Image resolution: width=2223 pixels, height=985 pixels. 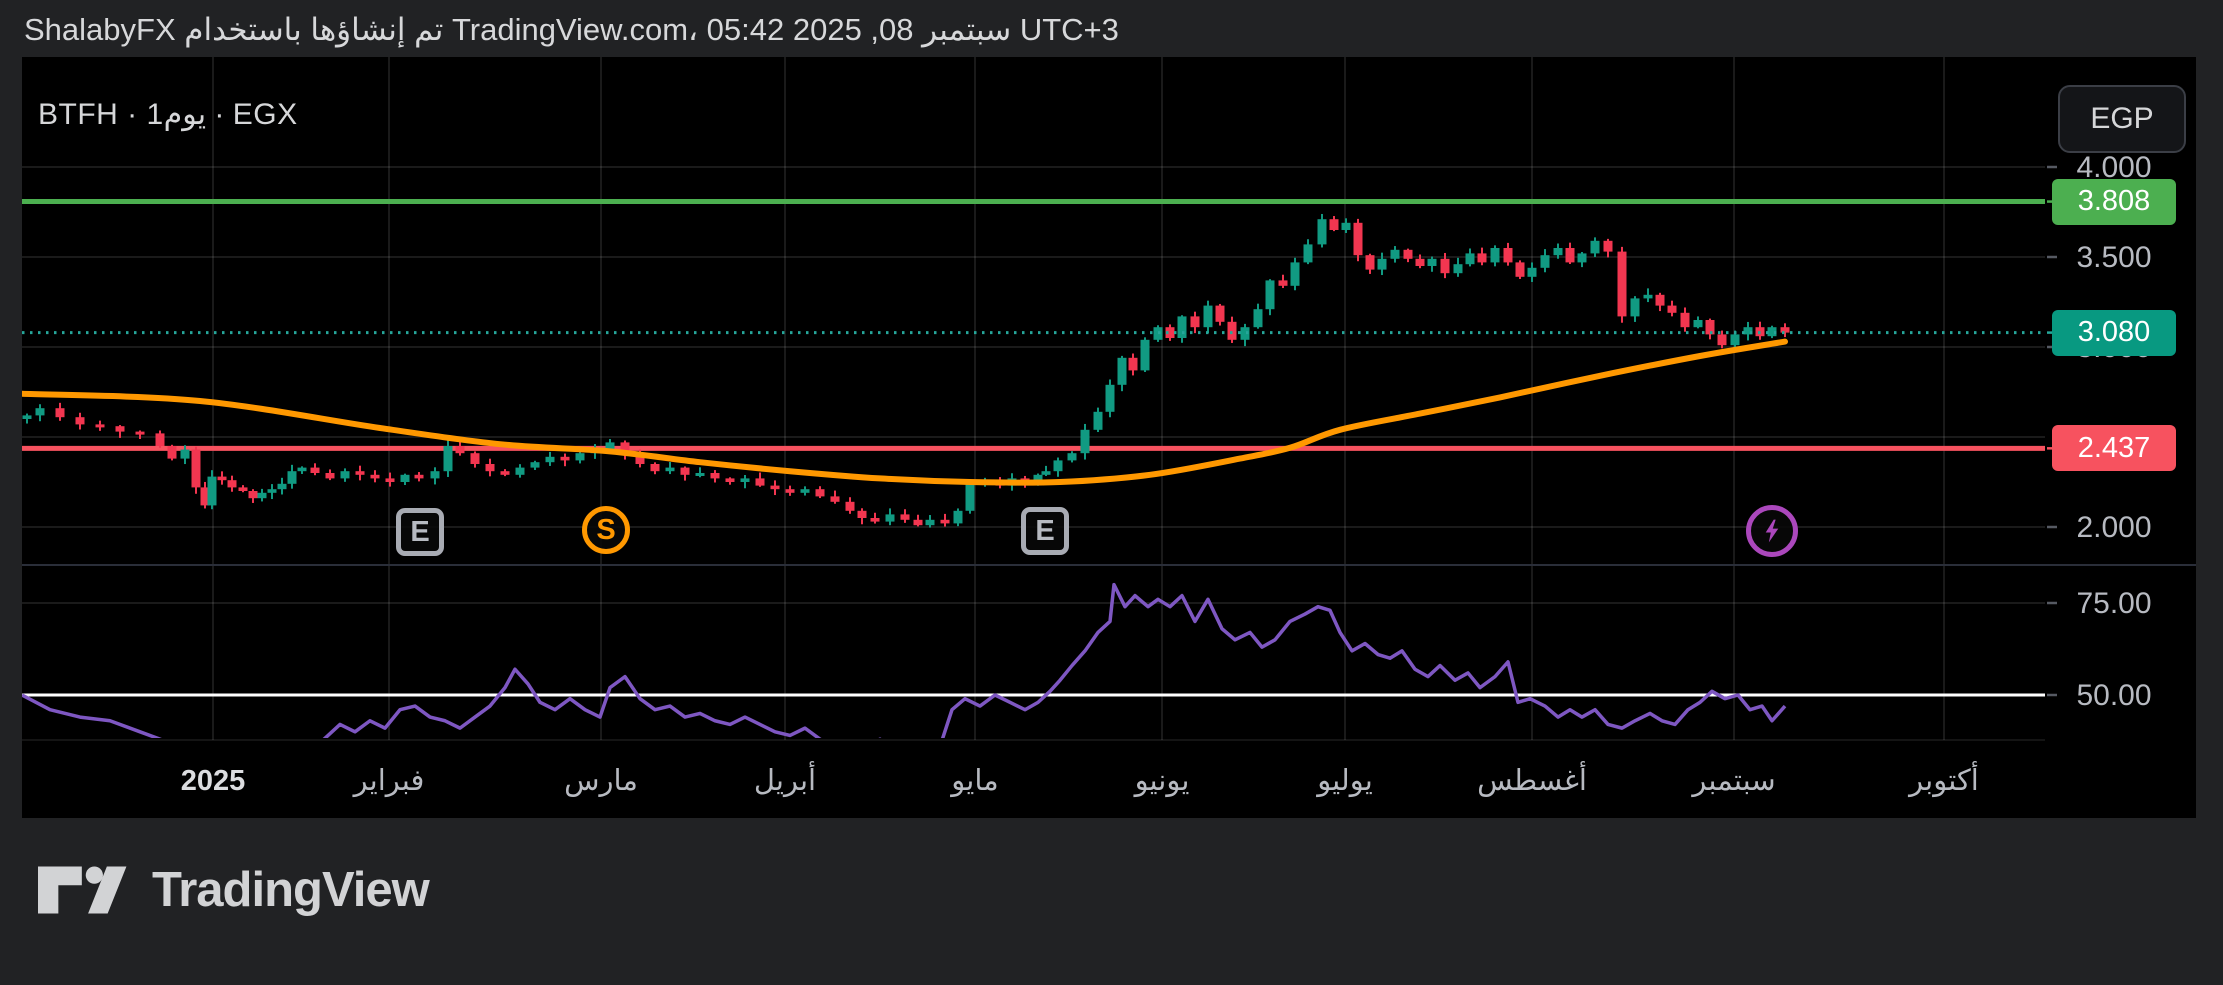 I want to click on rsi-line, so click(x=904, y=660).